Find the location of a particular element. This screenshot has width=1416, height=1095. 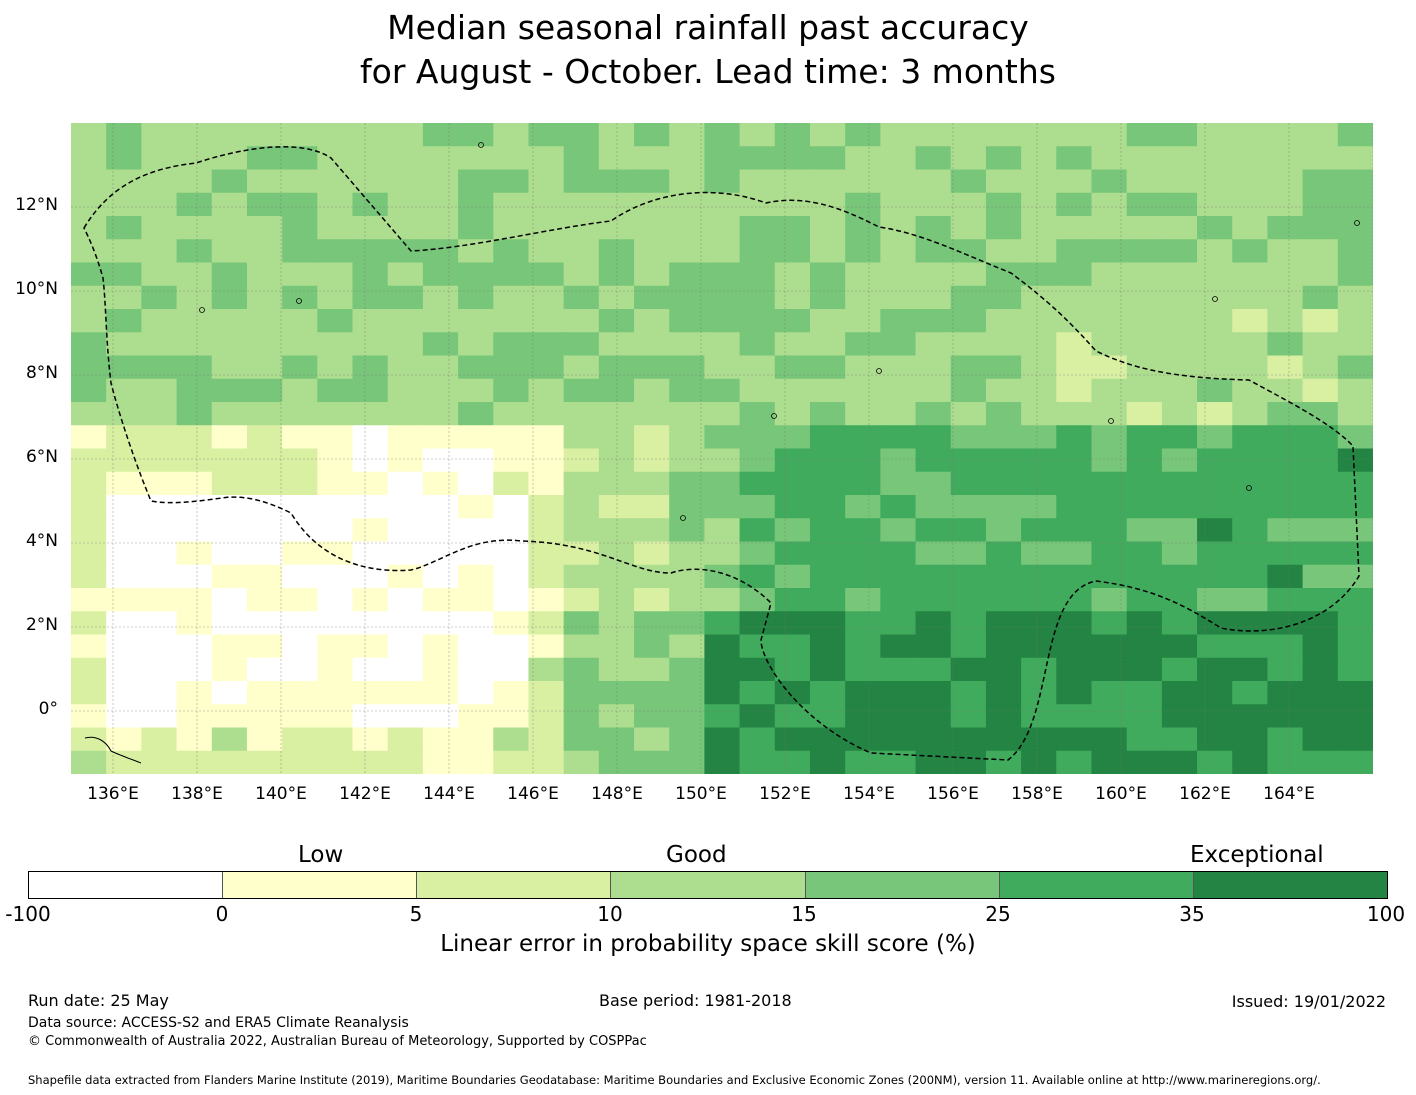

lat-label-10n: 10°N is located at coordinates (36, 289).